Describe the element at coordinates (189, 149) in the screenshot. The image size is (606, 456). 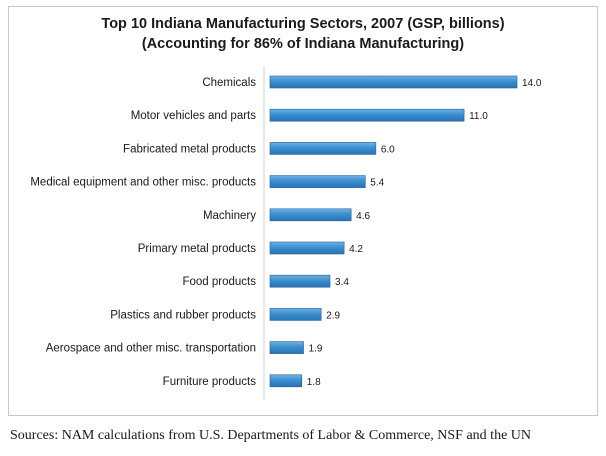
I see `category-label: Fabricated metal products` at that location.